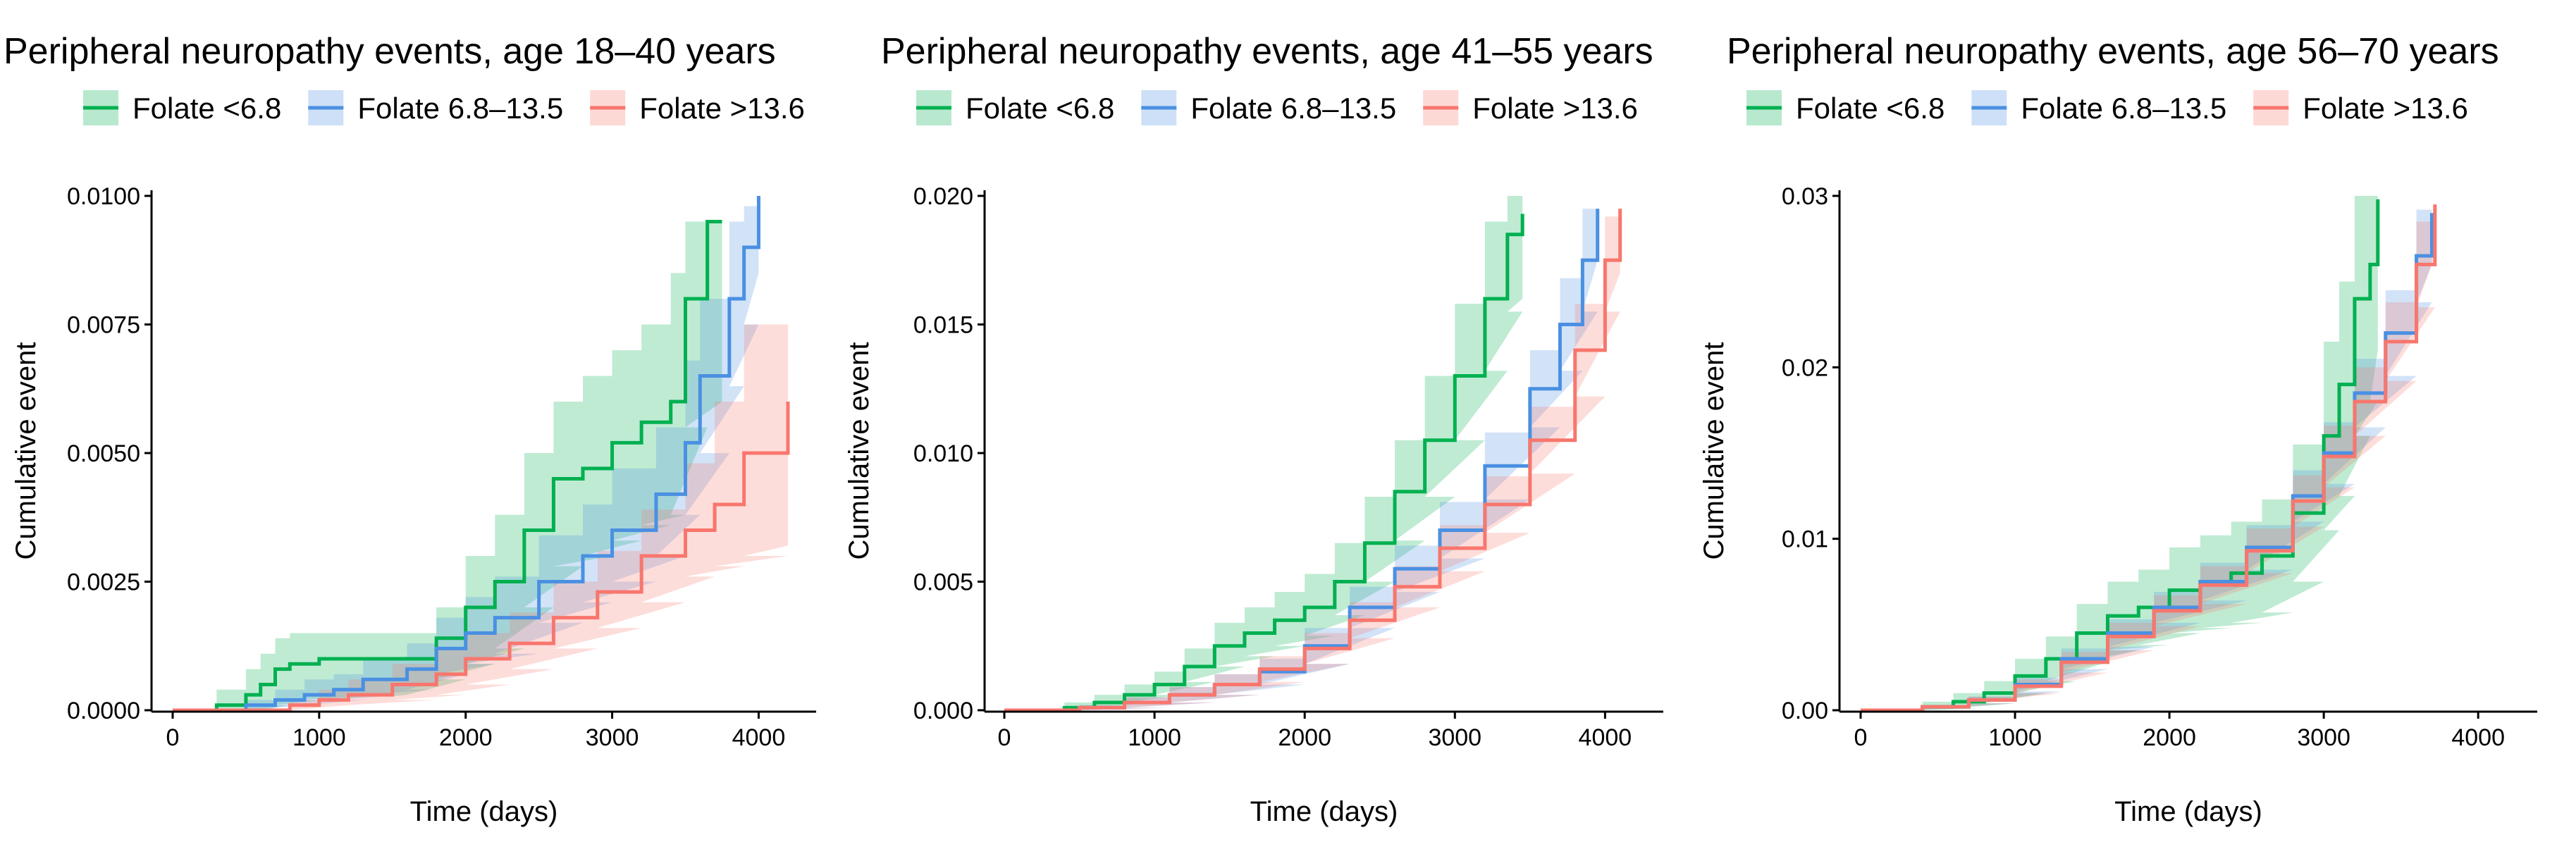 Image resolution: width=2576 pixels, height=842 pixels. What do you see at coordinates (1805, 711) in the screenshot?
I see `y-tick-label: 0.00` at bounding box center [1805, 711].